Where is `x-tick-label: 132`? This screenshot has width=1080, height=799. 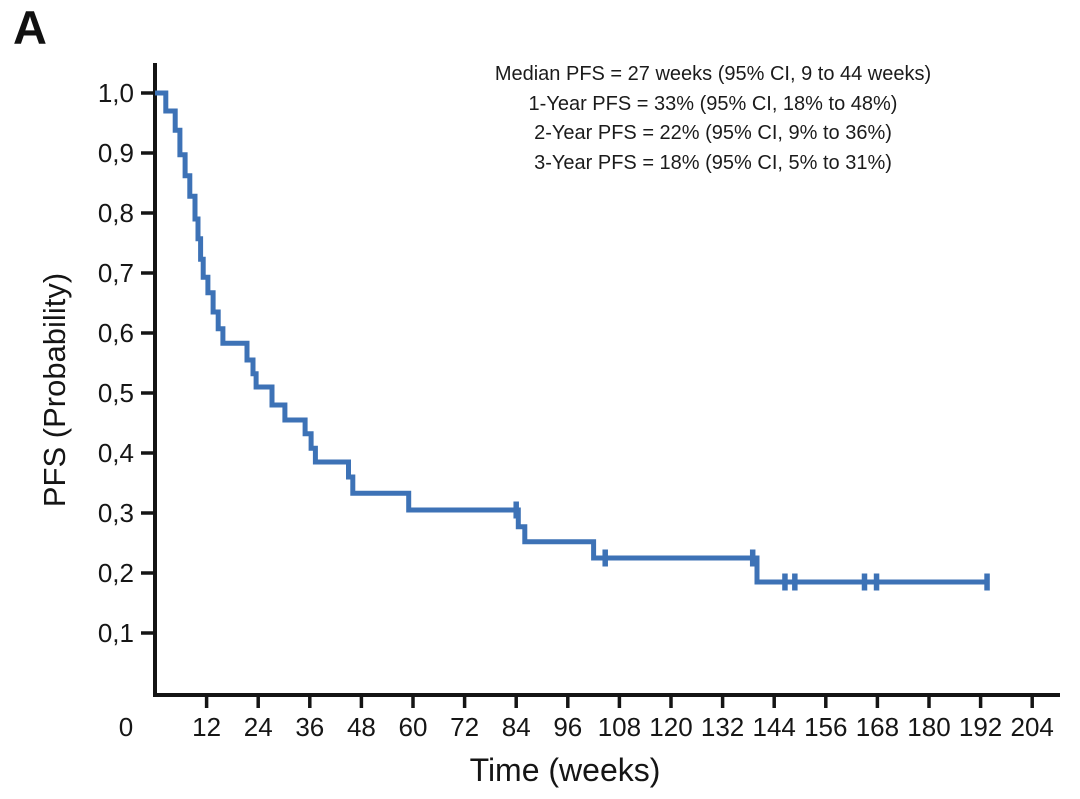
x-tick-label: 132 is located at coordinates (722, 727).